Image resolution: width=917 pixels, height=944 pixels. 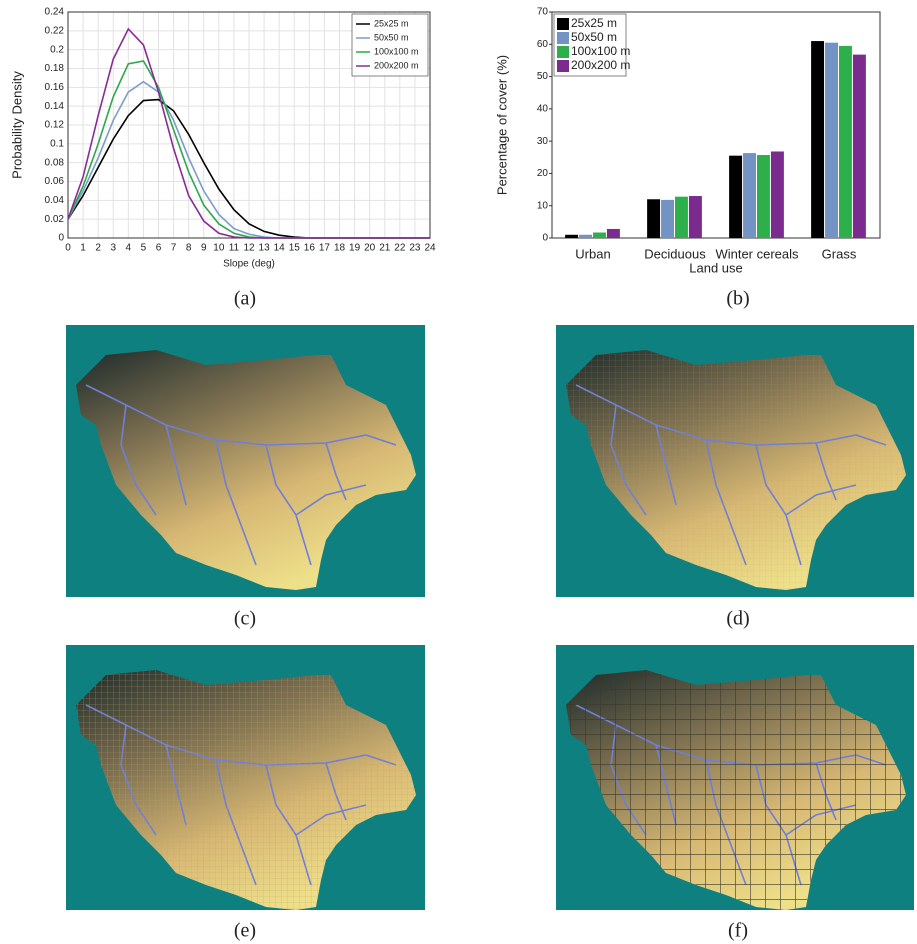 What do you see at coordinates (245, 299) in the screenshot?
I see `caption: (a)` at bounding box center [245, 299].